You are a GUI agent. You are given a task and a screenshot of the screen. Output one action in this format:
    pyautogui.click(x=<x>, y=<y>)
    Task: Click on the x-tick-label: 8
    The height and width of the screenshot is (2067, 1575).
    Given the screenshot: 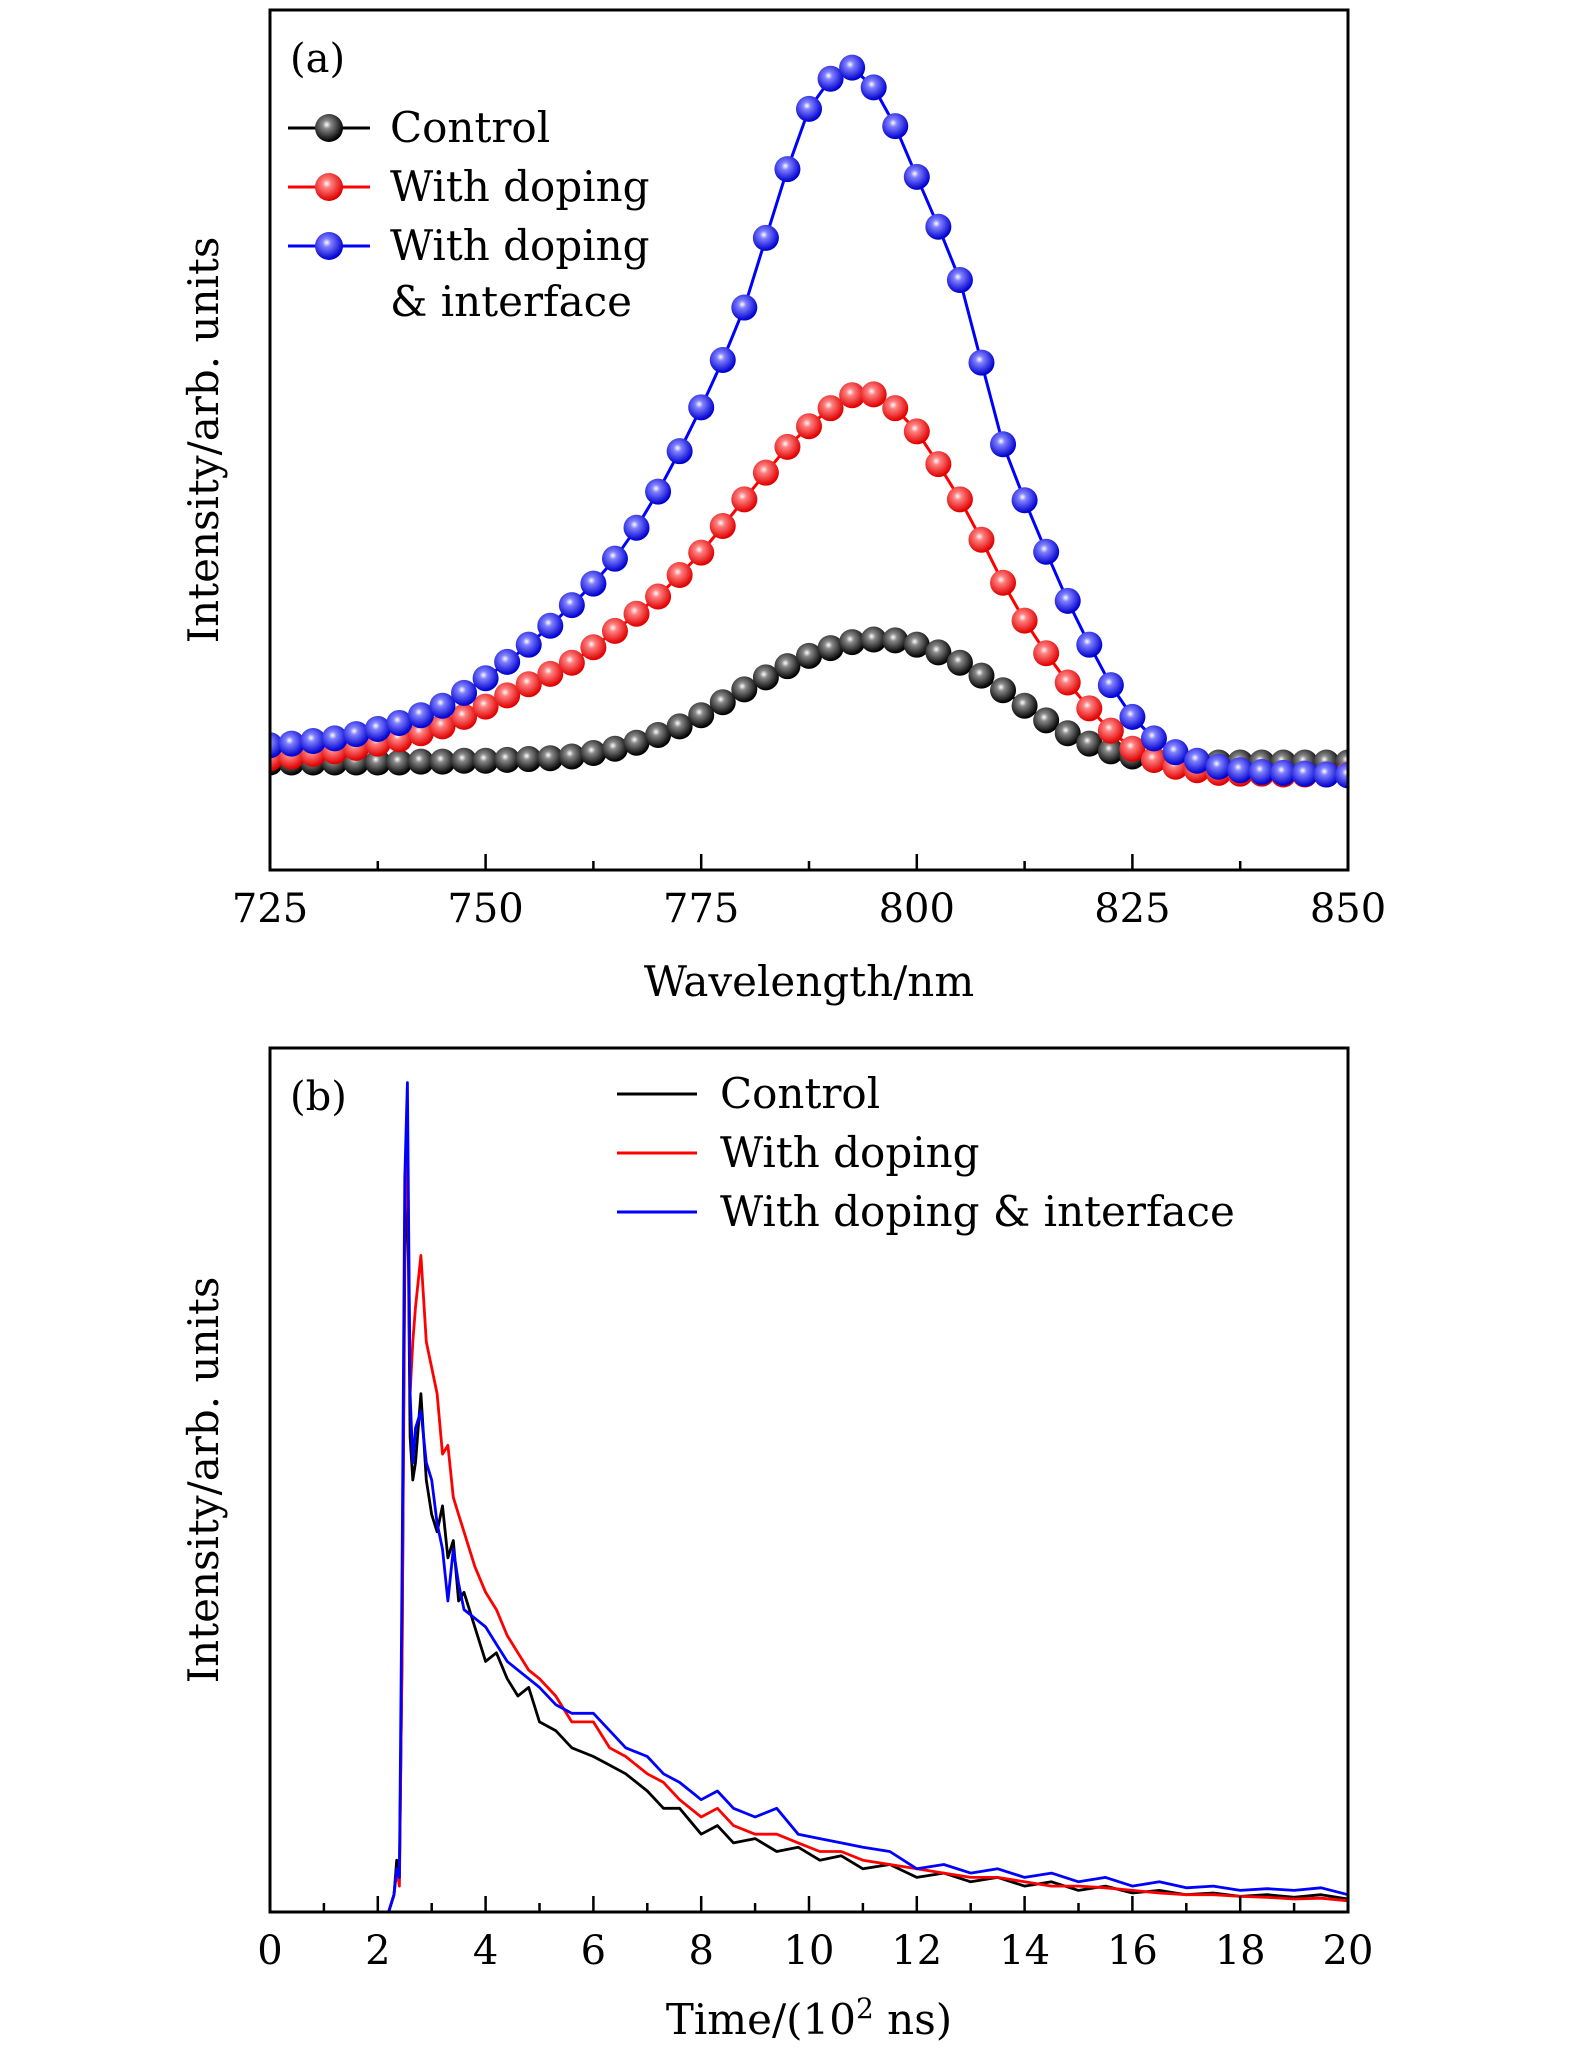 What is the action you would take?
    pyautogui.click(x=700, y=1951)
    